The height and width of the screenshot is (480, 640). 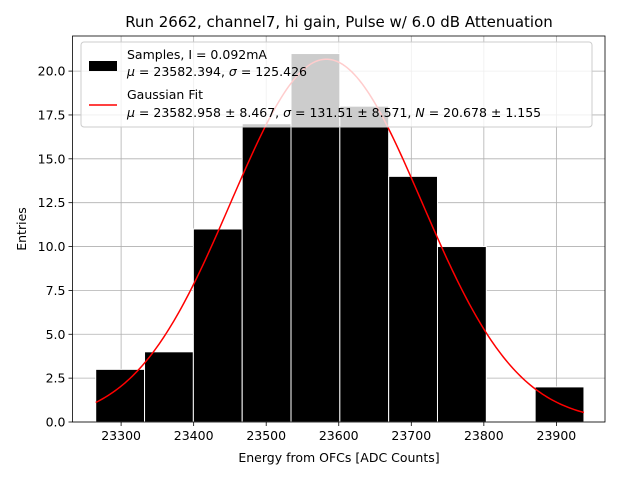 I want to click on legend-samples-mu-value: = 23582.394,, so click(x=182, y=71).